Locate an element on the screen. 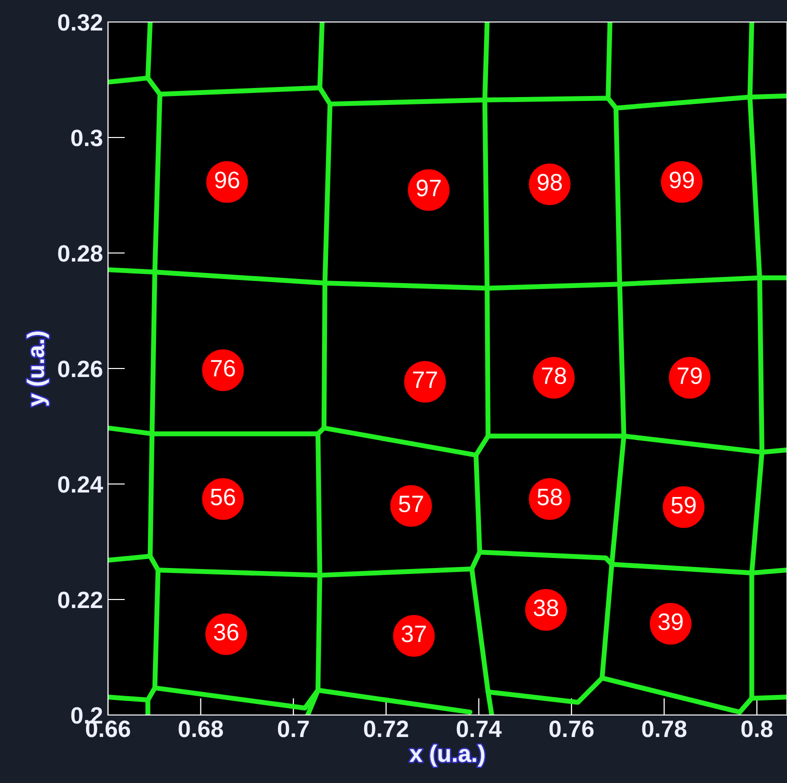  x-tick-label: 0.76 is located at coordinates (571, 729).